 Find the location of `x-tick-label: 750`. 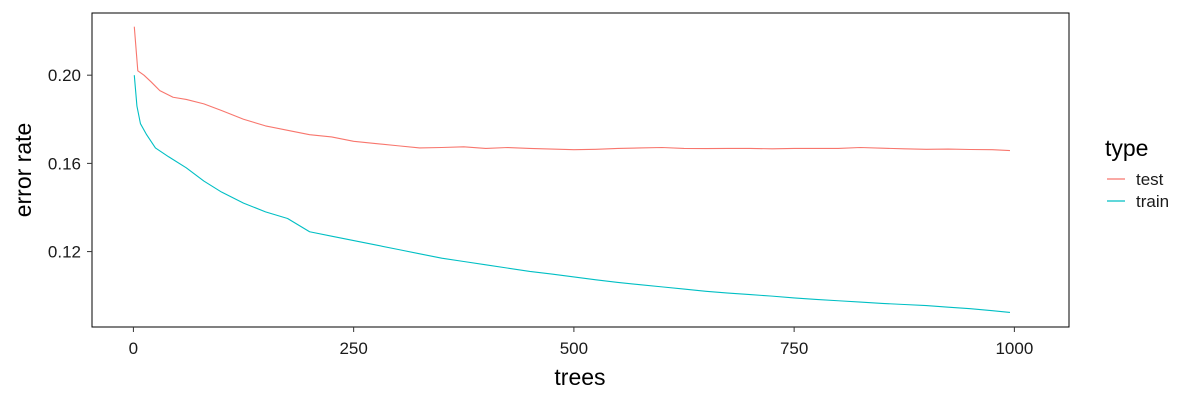

x-tick-label: 750 is located at coordinates (794, 348).